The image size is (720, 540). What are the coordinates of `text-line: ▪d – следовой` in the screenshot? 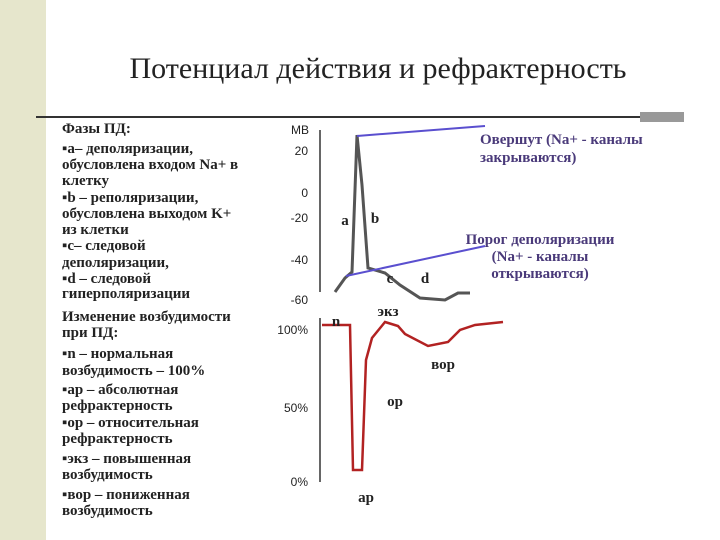 It's located at (106, 279).